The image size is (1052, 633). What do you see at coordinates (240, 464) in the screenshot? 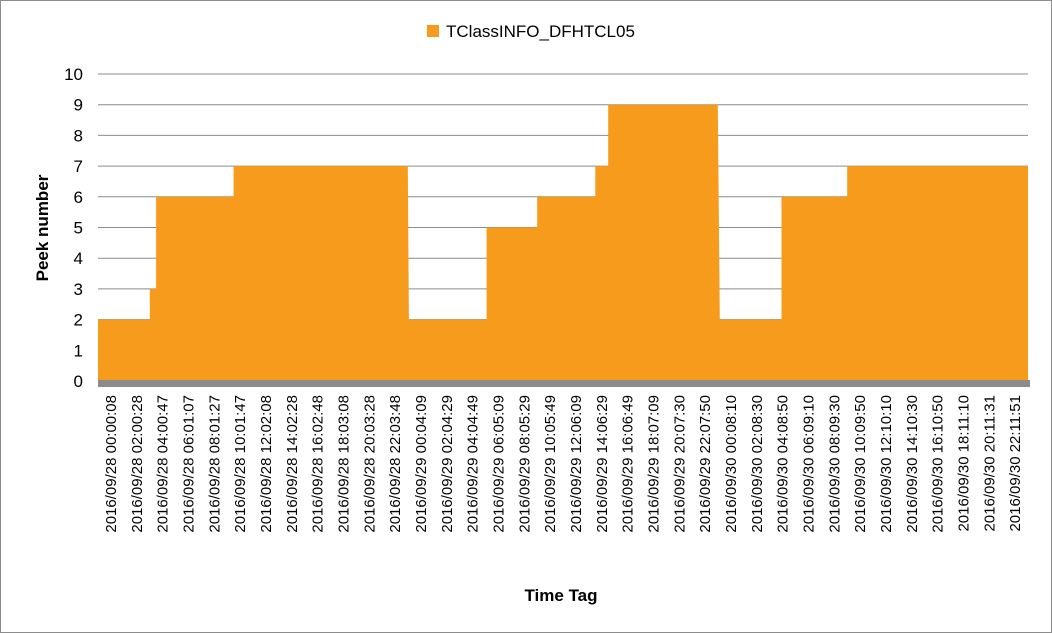
I see `x-tick-label: 2016/09/28 10:01:47` at bounding box center [240, 464].